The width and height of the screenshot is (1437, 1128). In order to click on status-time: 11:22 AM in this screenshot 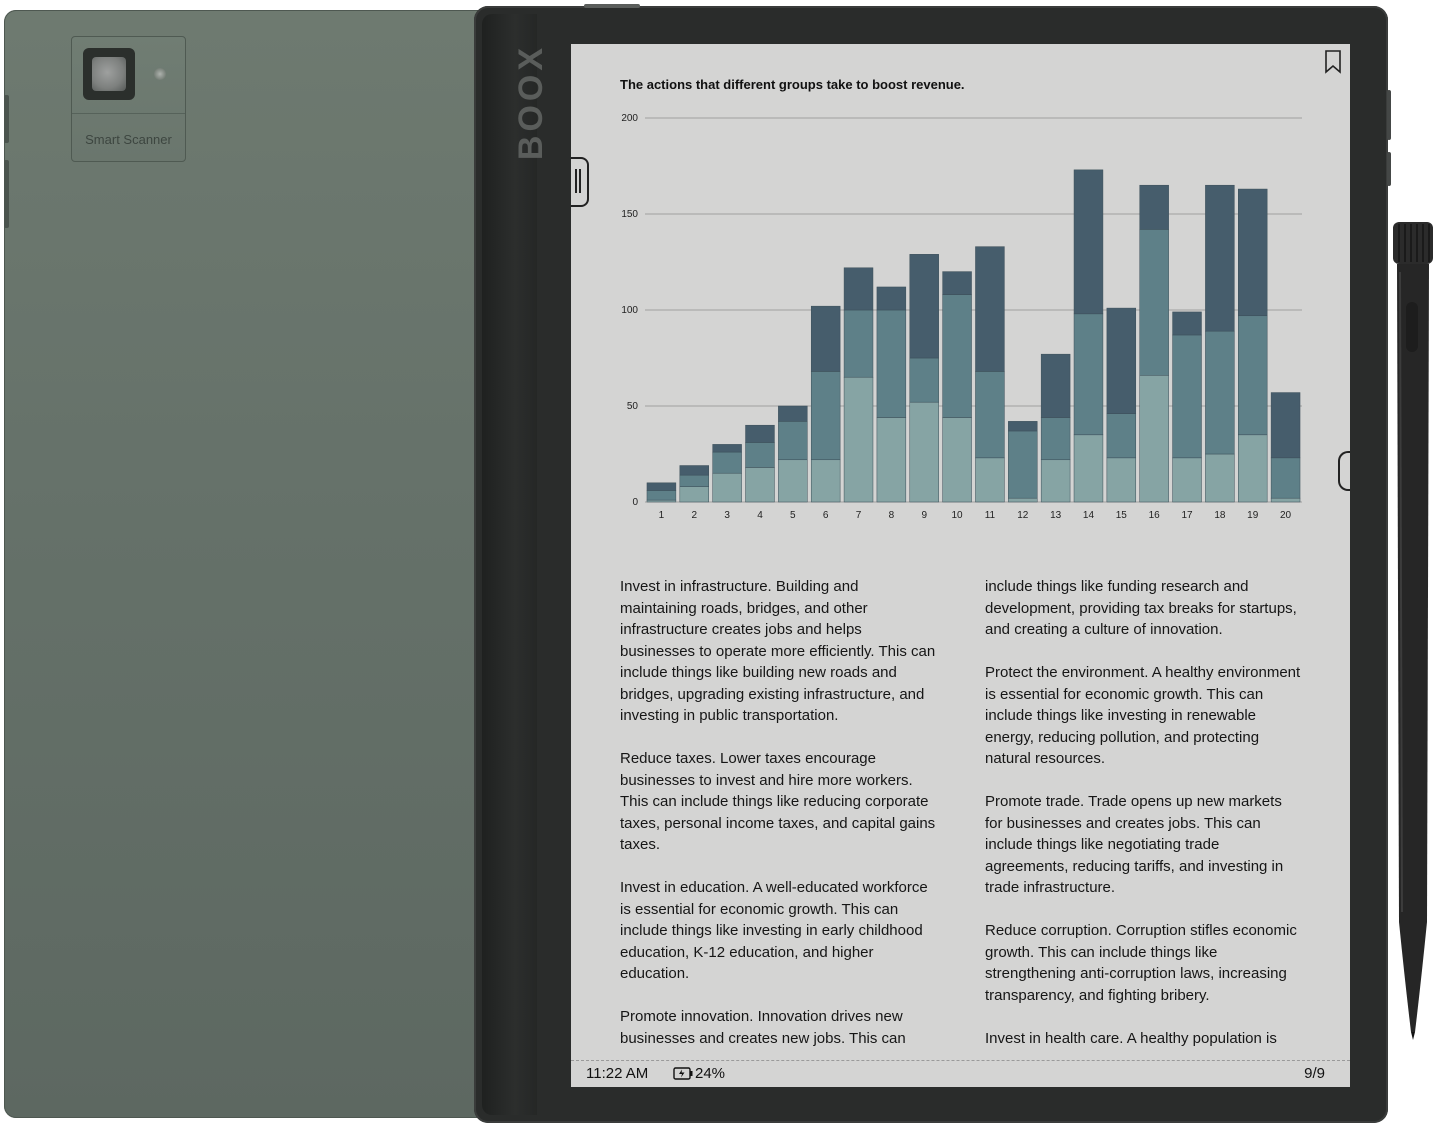, I will do `click(617, 1073)`.